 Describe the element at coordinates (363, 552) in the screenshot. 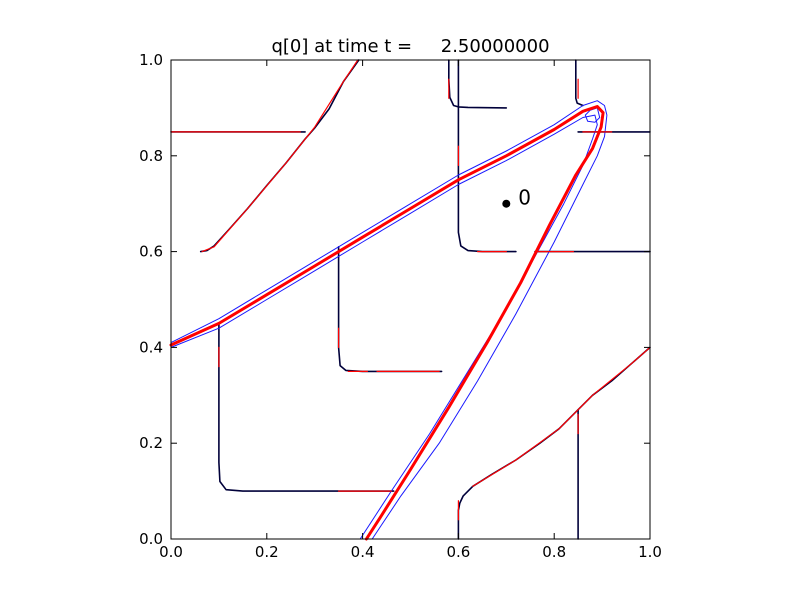

I see `x-tick-label: 0.4` at that location.